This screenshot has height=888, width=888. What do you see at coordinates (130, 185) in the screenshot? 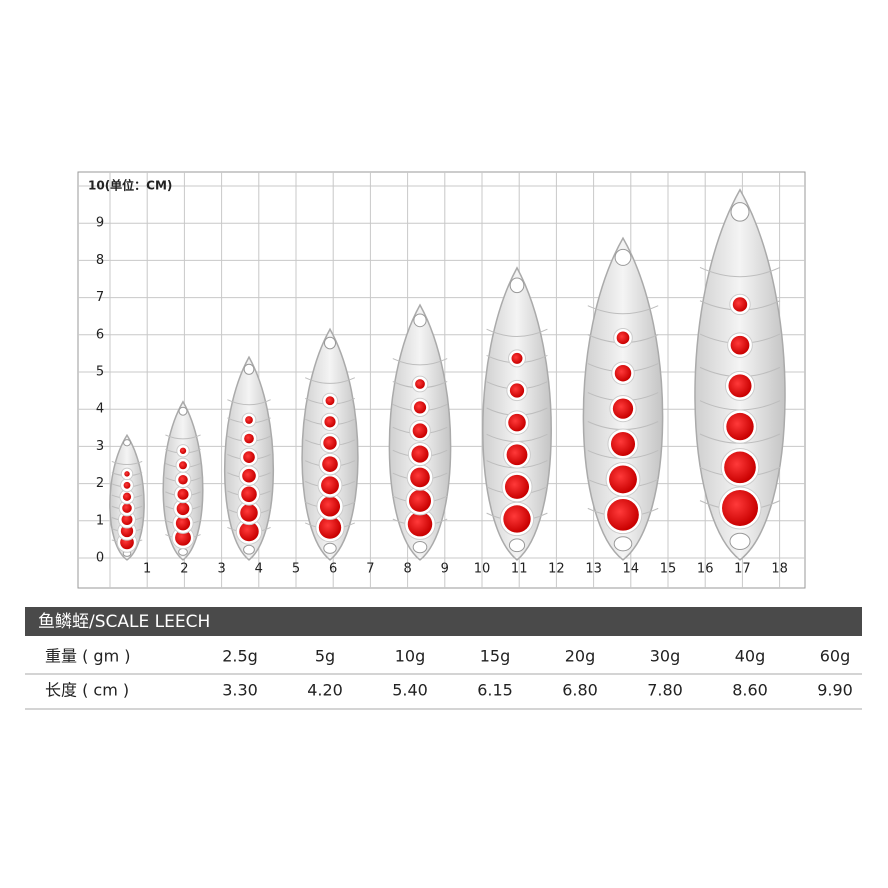
I see `unit-label: 10(单位：CM)` at bounding box center [130, 185].